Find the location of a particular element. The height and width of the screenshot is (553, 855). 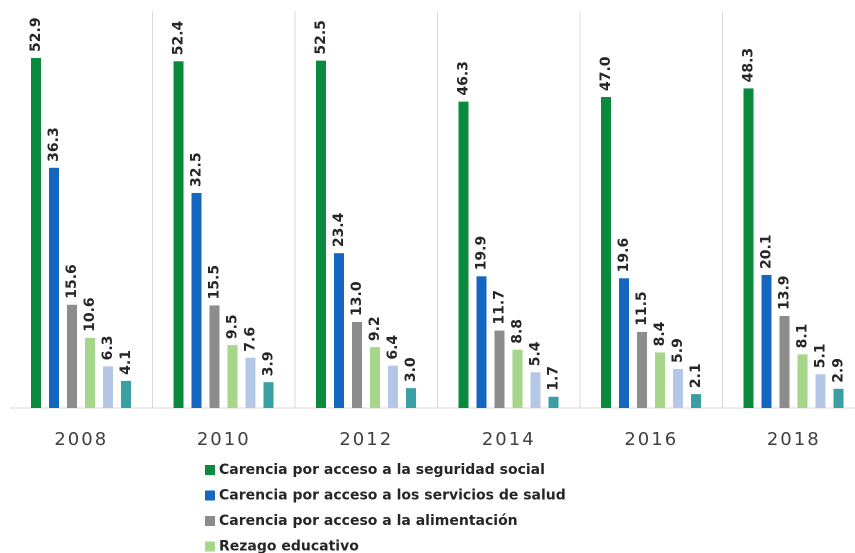

data-label: 10.6 is located at coordinates (90, 314).